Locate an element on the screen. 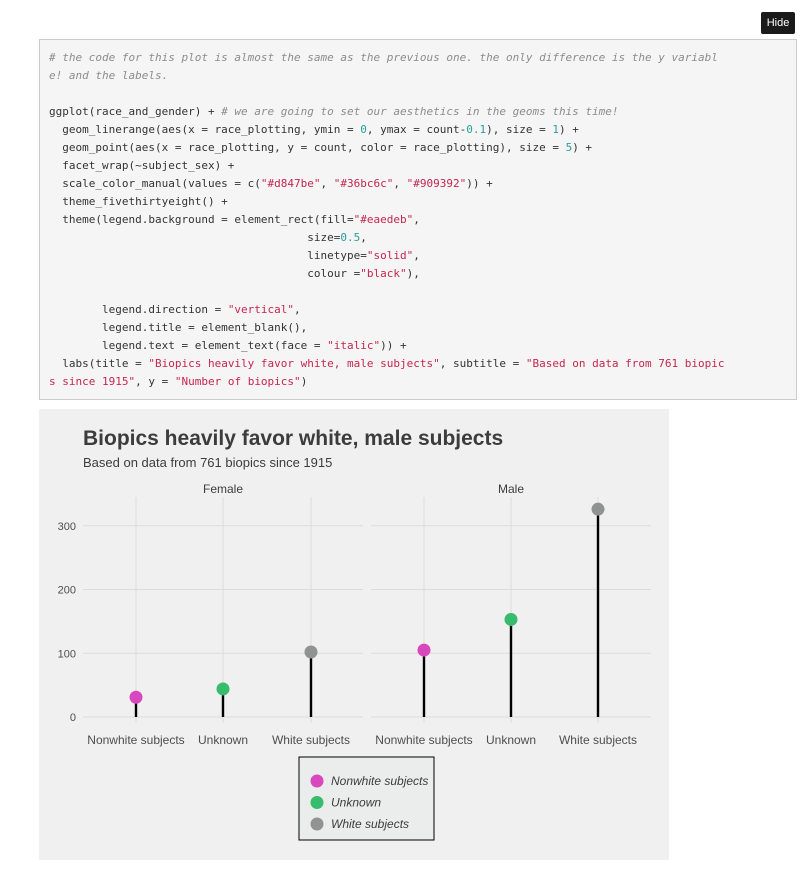  code-token: "#909392" is located at coordinates (436, 183).